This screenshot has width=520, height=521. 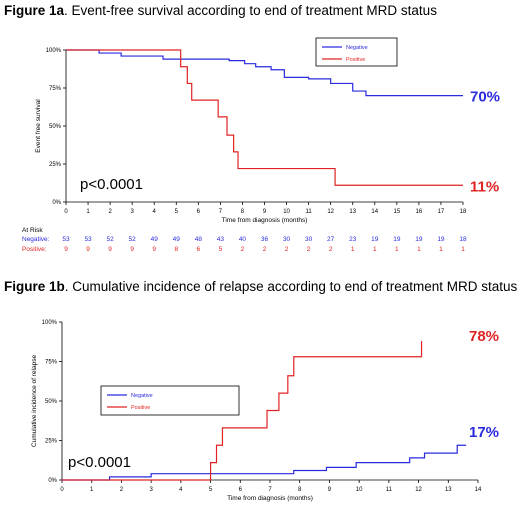 What do you see at coordinates (419, 212) in the screenshot?
I see `x-tick-label: 16` at bounding box center [419, 212].